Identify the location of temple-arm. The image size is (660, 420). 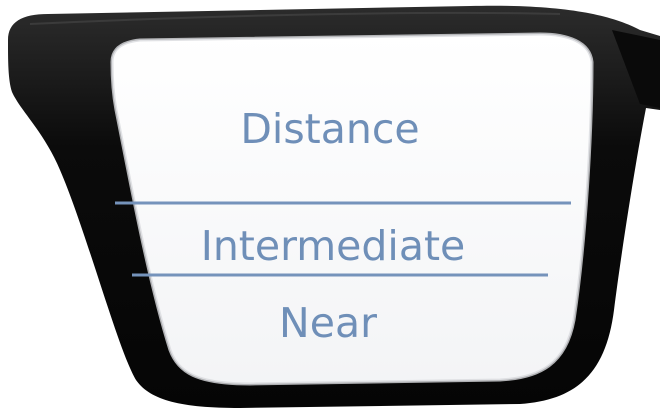
(636, 69).